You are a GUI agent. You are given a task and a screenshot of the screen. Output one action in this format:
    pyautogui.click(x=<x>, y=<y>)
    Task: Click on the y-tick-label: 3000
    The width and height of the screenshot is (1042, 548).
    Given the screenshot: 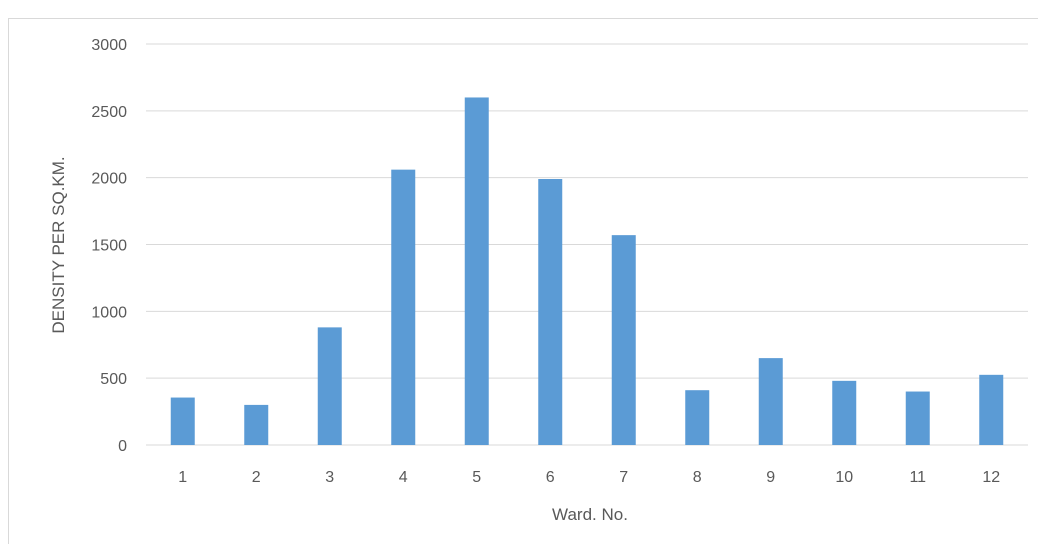 What is the action you would take?
    pyautogui.click(x=109, y=45)
    